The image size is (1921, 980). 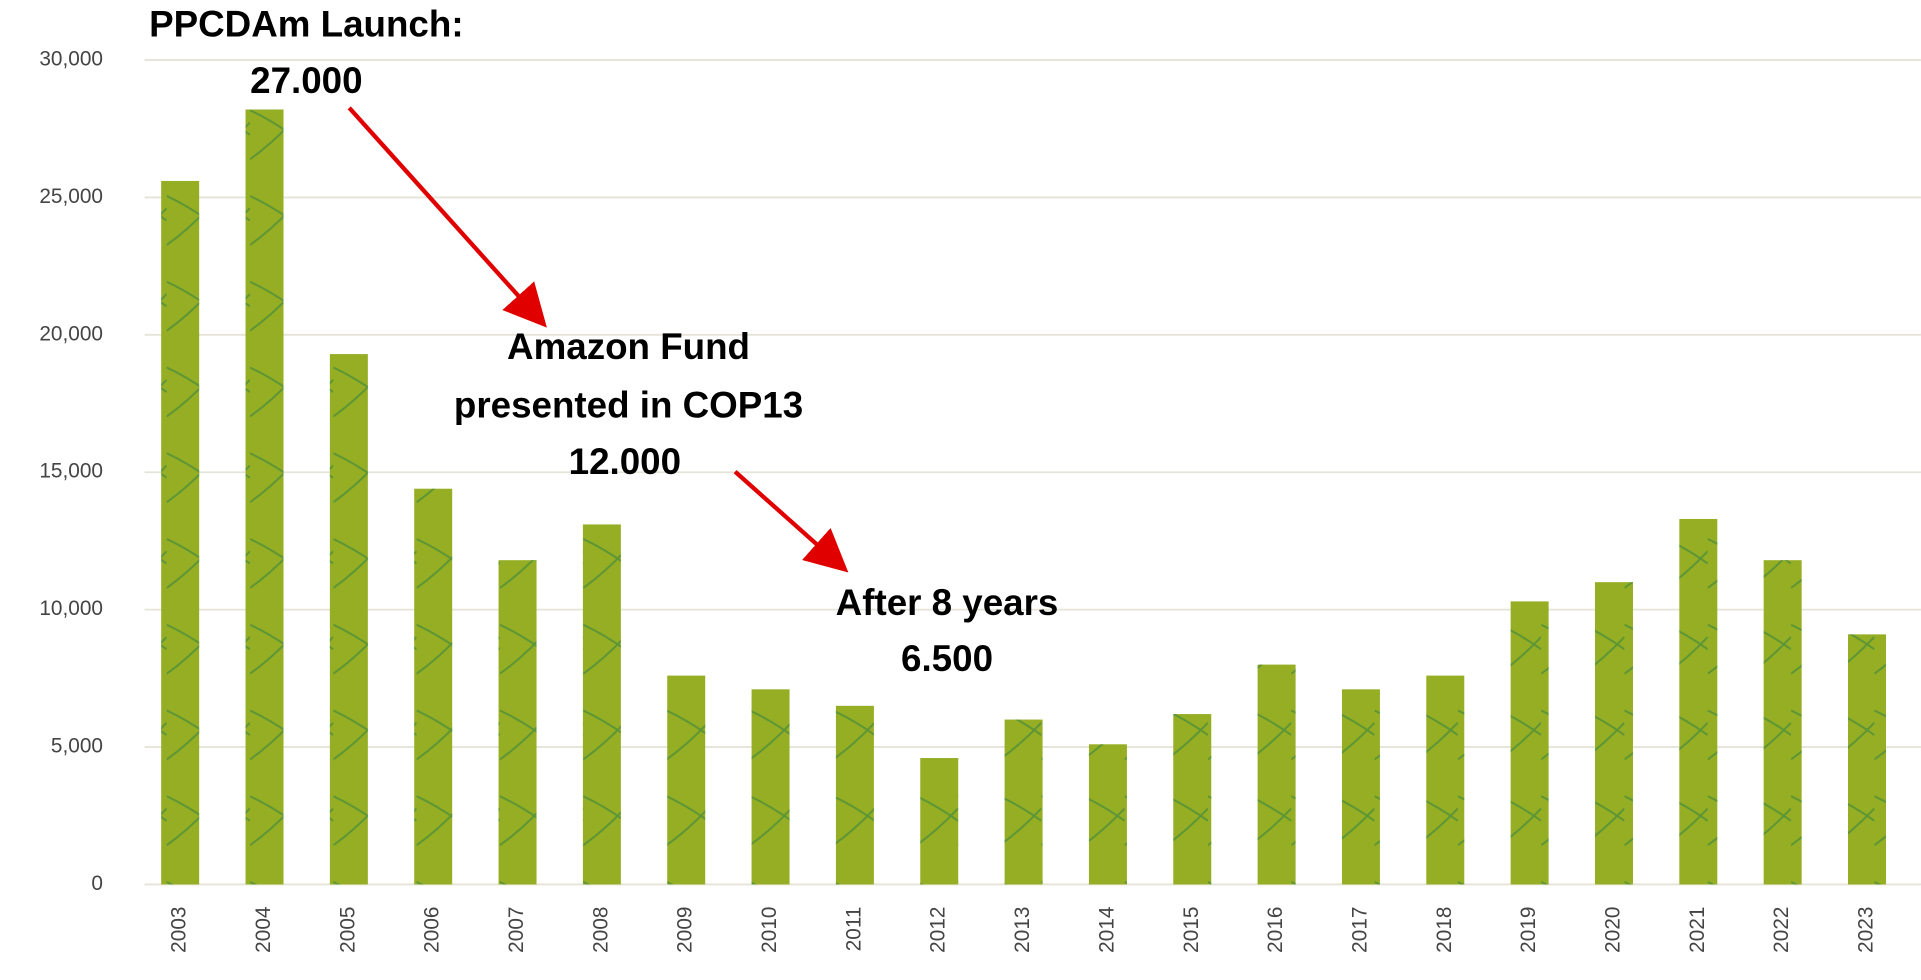 I want to click on x-tick-label: 2022, so click(x=1781, y=930).